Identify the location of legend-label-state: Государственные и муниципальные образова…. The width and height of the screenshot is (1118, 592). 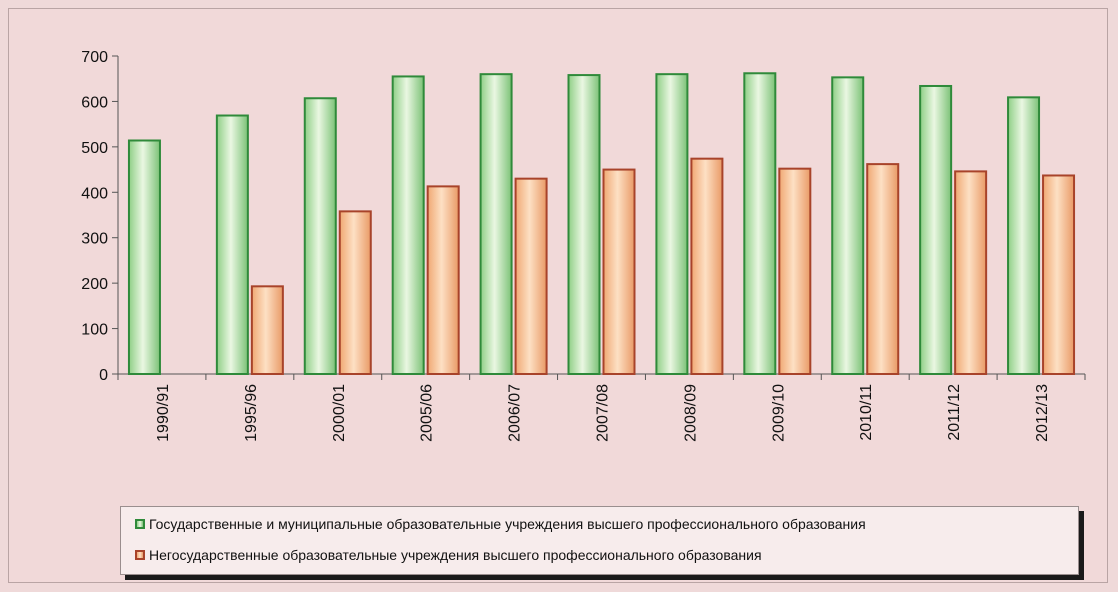
(507, 524).